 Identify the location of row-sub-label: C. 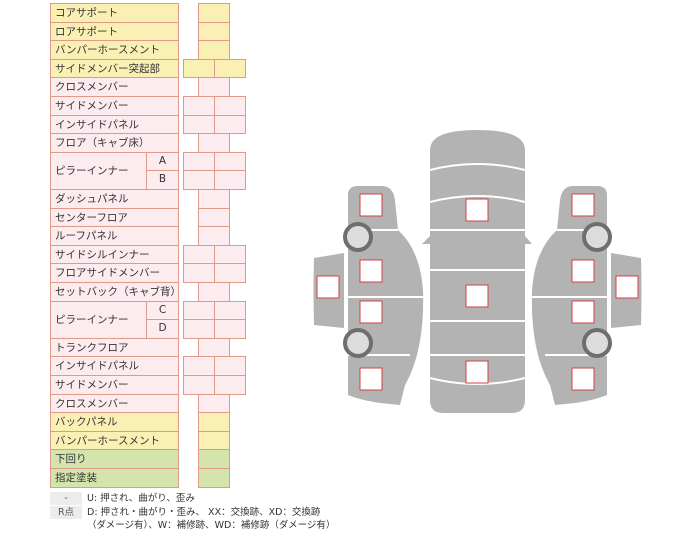
(162, 310).